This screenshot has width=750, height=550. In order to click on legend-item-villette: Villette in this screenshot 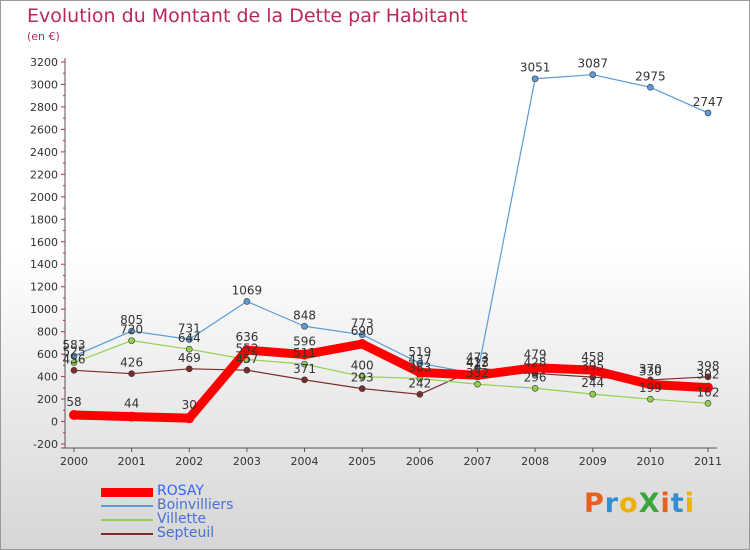, I will do `click(231, 519)`.